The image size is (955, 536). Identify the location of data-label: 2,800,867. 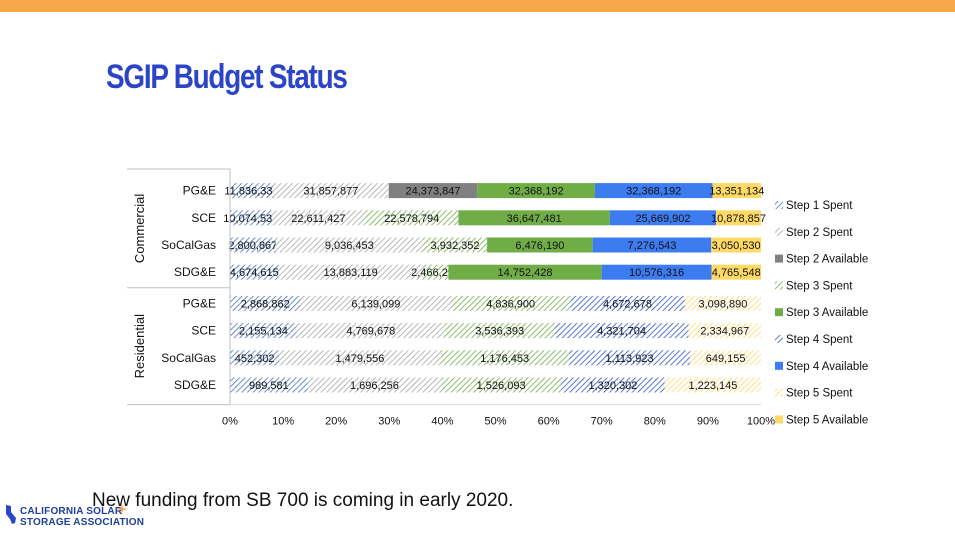
(252, 246).